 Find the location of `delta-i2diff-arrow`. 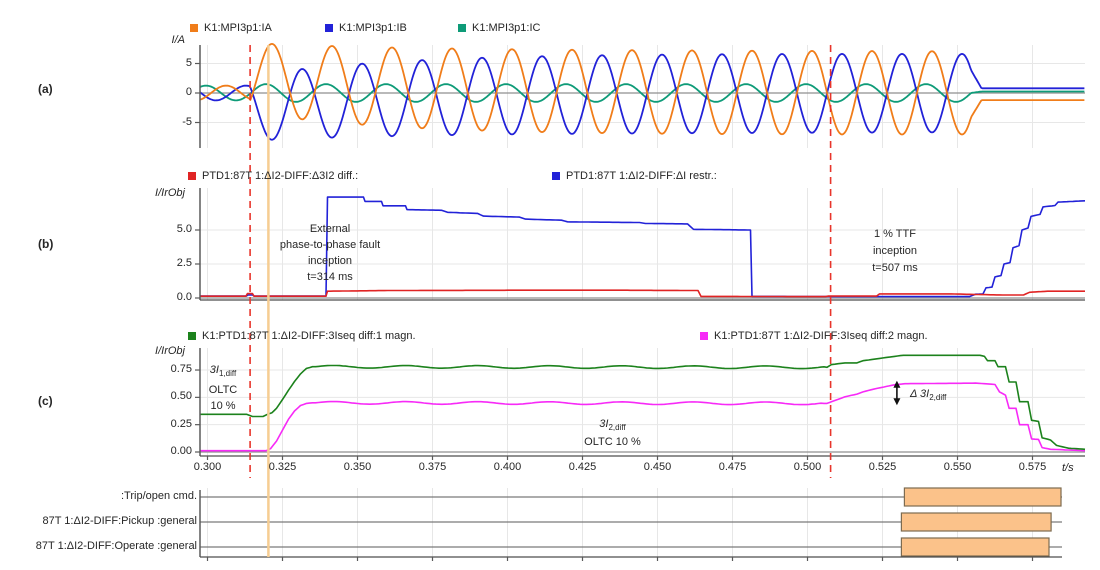

delta-i2diff-arrow is located at coordinates (897, 393).